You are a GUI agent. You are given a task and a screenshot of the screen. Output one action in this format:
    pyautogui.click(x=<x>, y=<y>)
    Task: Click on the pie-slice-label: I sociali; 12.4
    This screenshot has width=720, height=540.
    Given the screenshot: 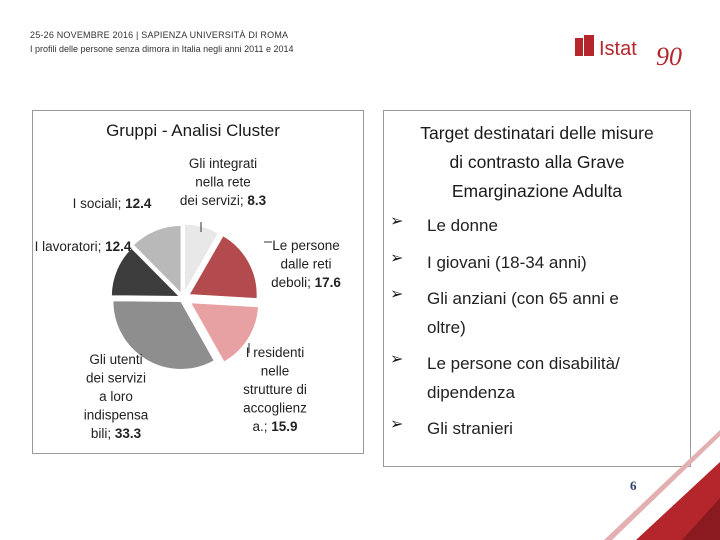 What is the action you would take?
    pyautogui.click(x=112, y=203)
    